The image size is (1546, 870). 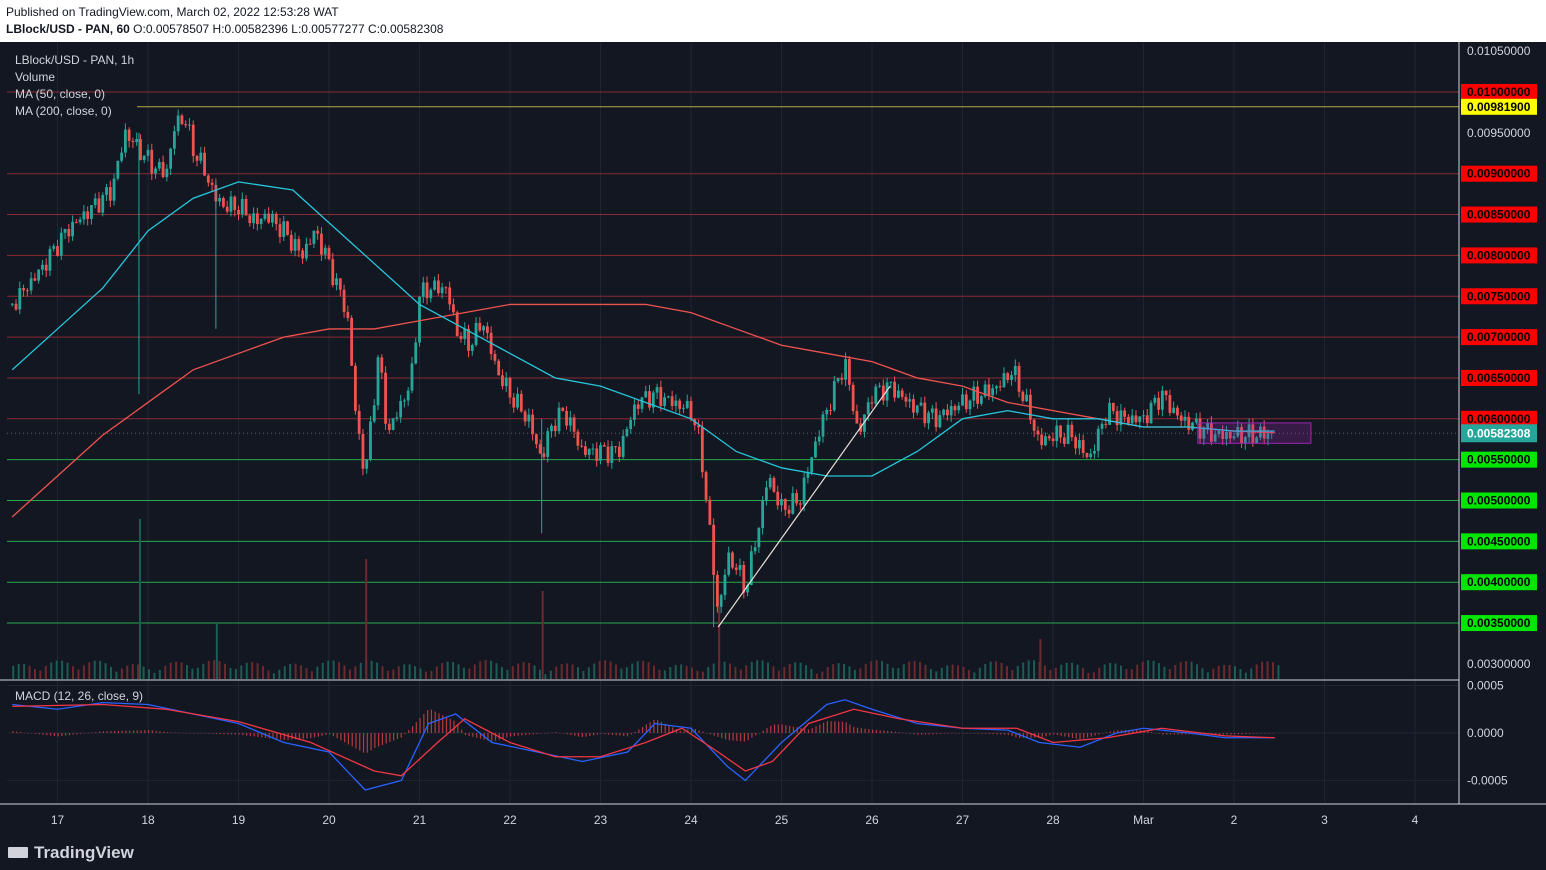 I want to click on legend-volume: Volume, so click(x=35, y=77).